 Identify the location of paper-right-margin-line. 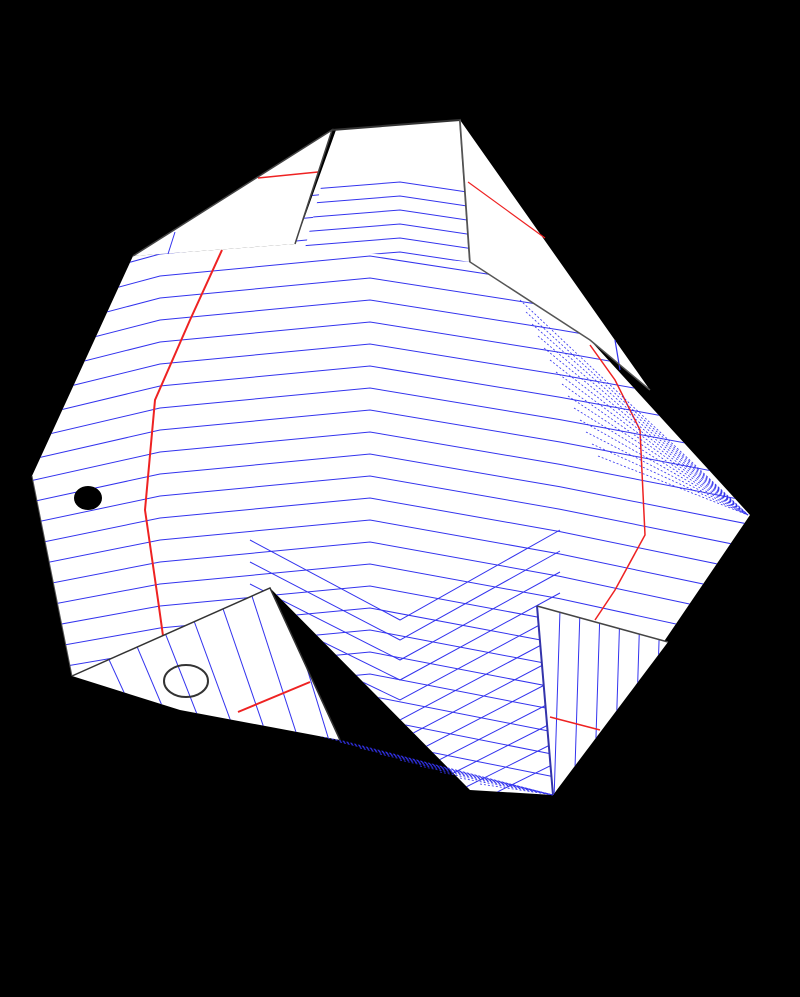
(617, 482).